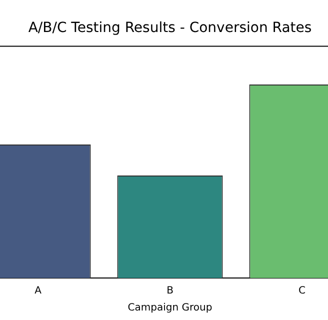 The height and width of the screenshot is (320, 328). What do you see at coordinates (302, 291) in the screenshot?
I see `x-tick-label: C` at bounding box center [302, 291].